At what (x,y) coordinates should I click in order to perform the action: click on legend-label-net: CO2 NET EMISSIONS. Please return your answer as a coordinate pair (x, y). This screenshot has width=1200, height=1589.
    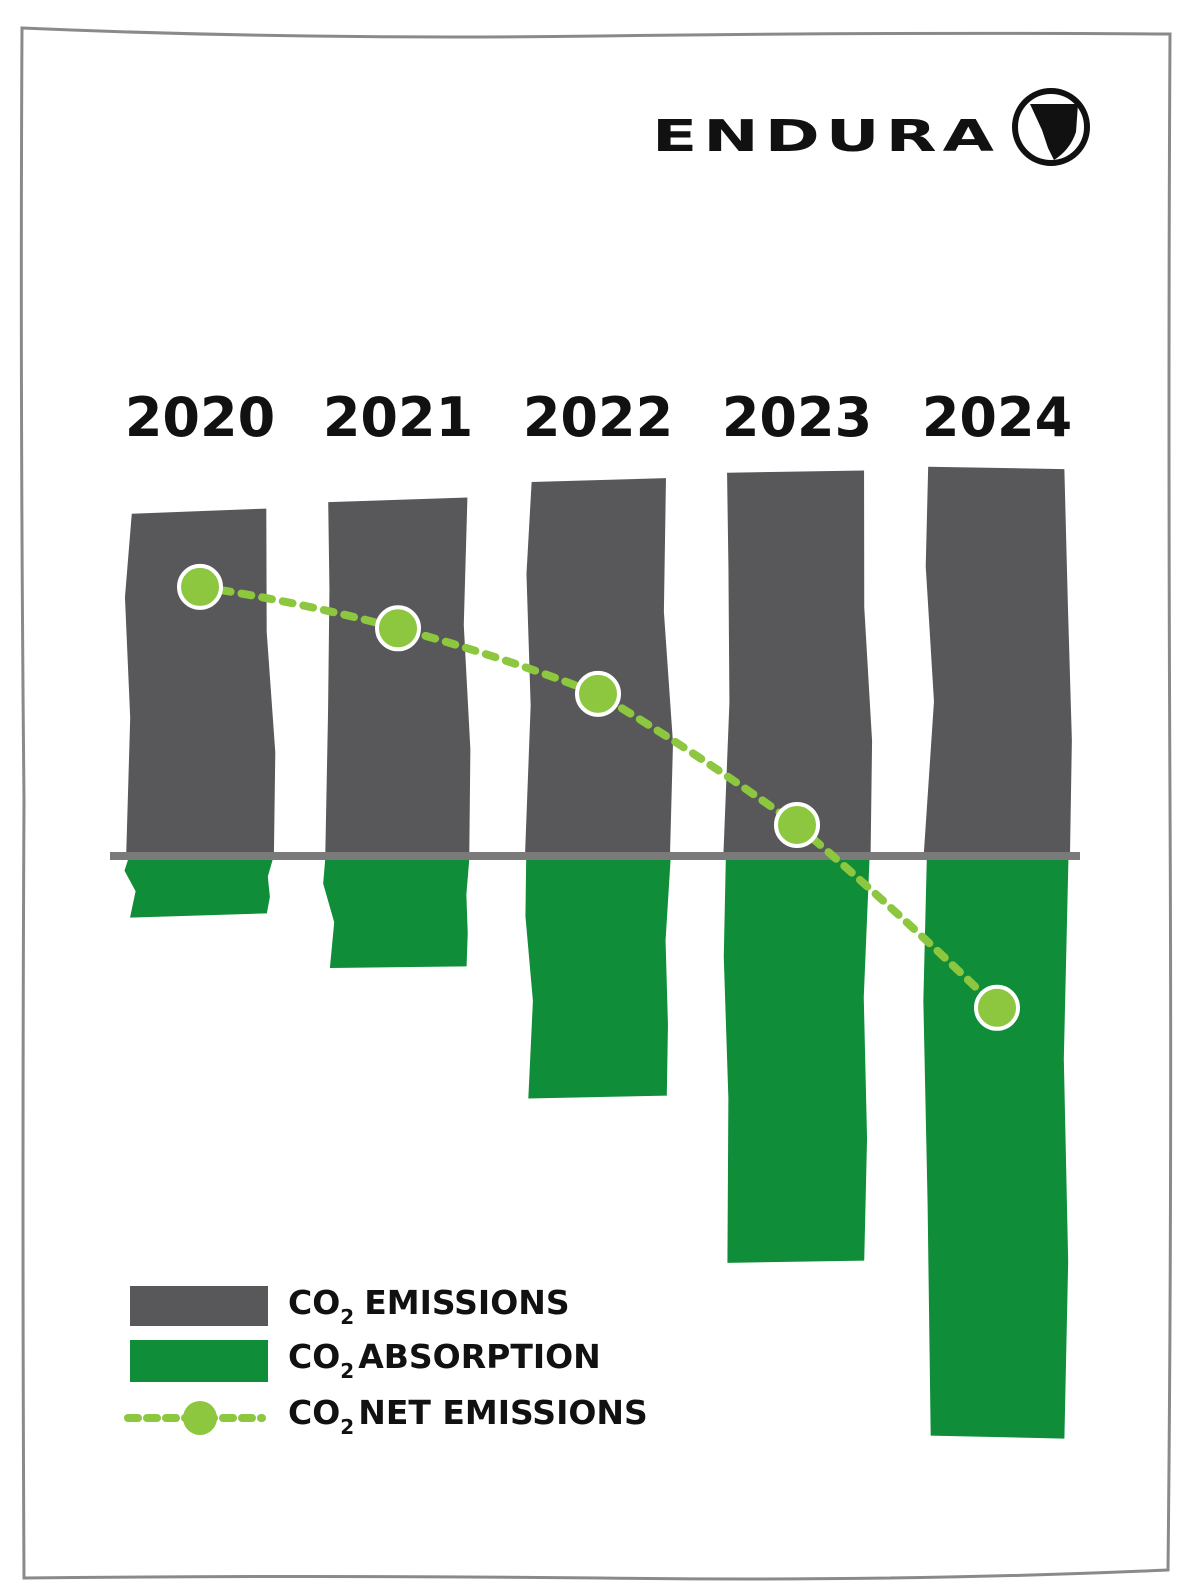
    Looking at the image, I should click on (468, 1416).